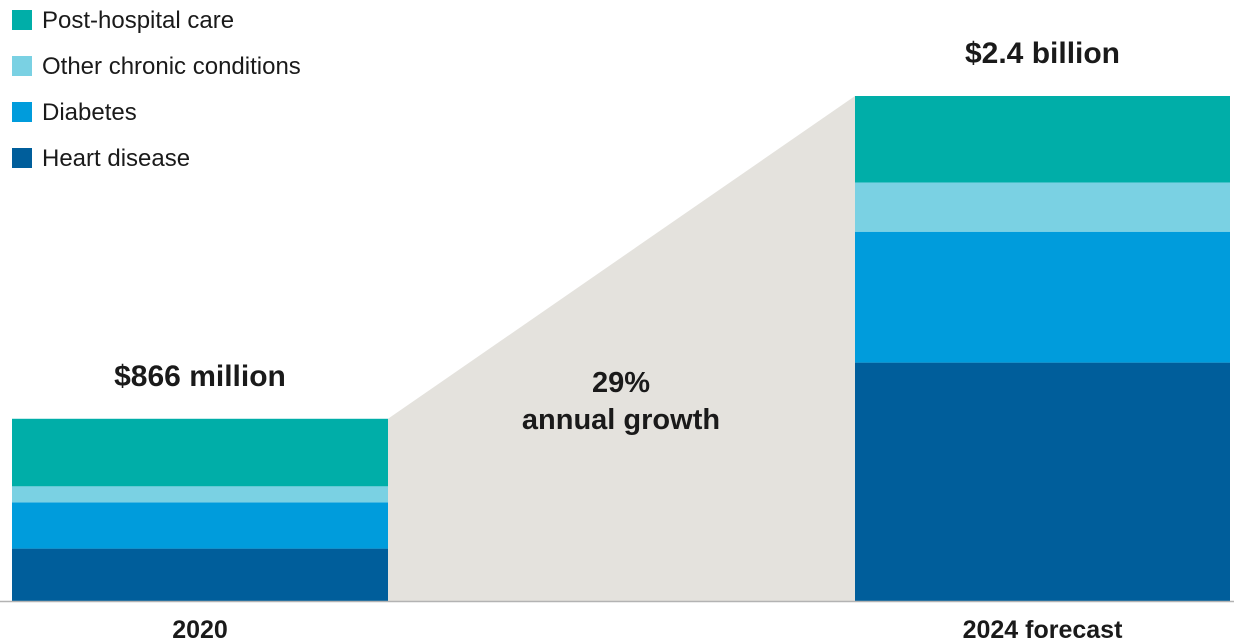 This screenshot has width=1234, height=643. What do you see at coordinates (89, 112) in the screenshot?
I see `legend-label-diabetes: Diabetes` at bounding box center [89, 112].